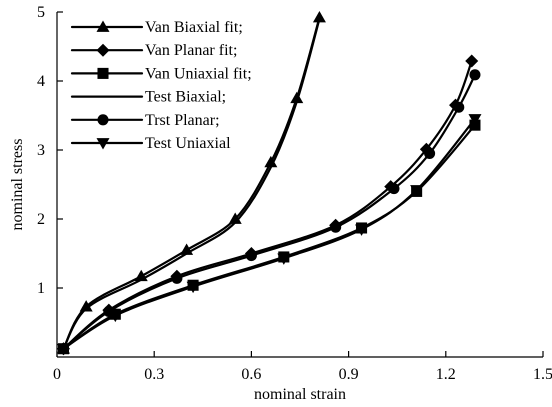 The image size is (552, 407). Describe the element at coordinates (542, 374) in the screenshot. I see `x-tick-label: 1.5` at that location.